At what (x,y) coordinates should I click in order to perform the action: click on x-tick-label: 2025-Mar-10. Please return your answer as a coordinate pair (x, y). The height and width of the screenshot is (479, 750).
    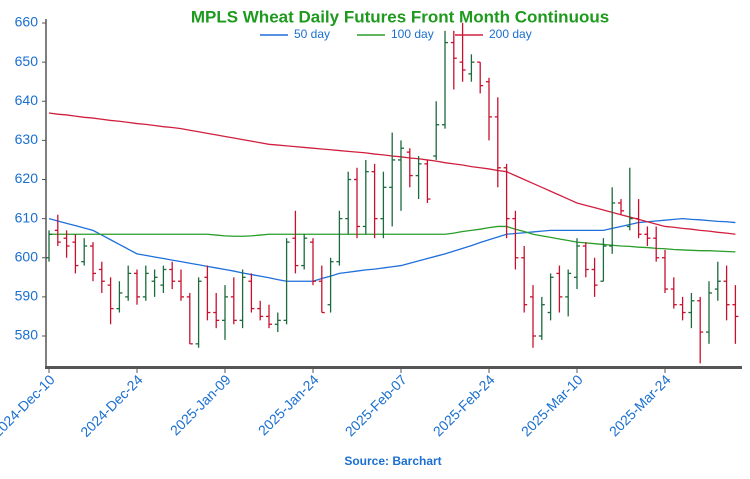
    Looking at the image, I should click on (552, 405).